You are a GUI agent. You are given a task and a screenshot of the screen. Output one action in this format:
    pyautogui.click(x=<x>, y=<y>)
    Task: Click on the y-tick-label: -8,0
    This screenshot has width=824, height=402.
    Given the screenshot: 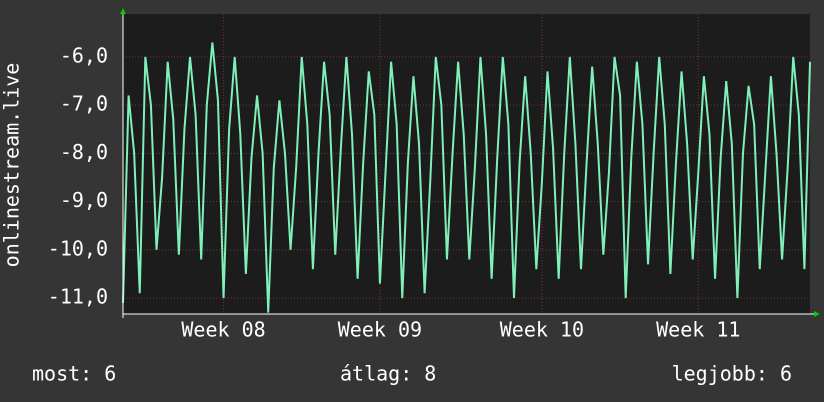 What is the action you would take?
    pyautogui.click(x=84, y=152)
    